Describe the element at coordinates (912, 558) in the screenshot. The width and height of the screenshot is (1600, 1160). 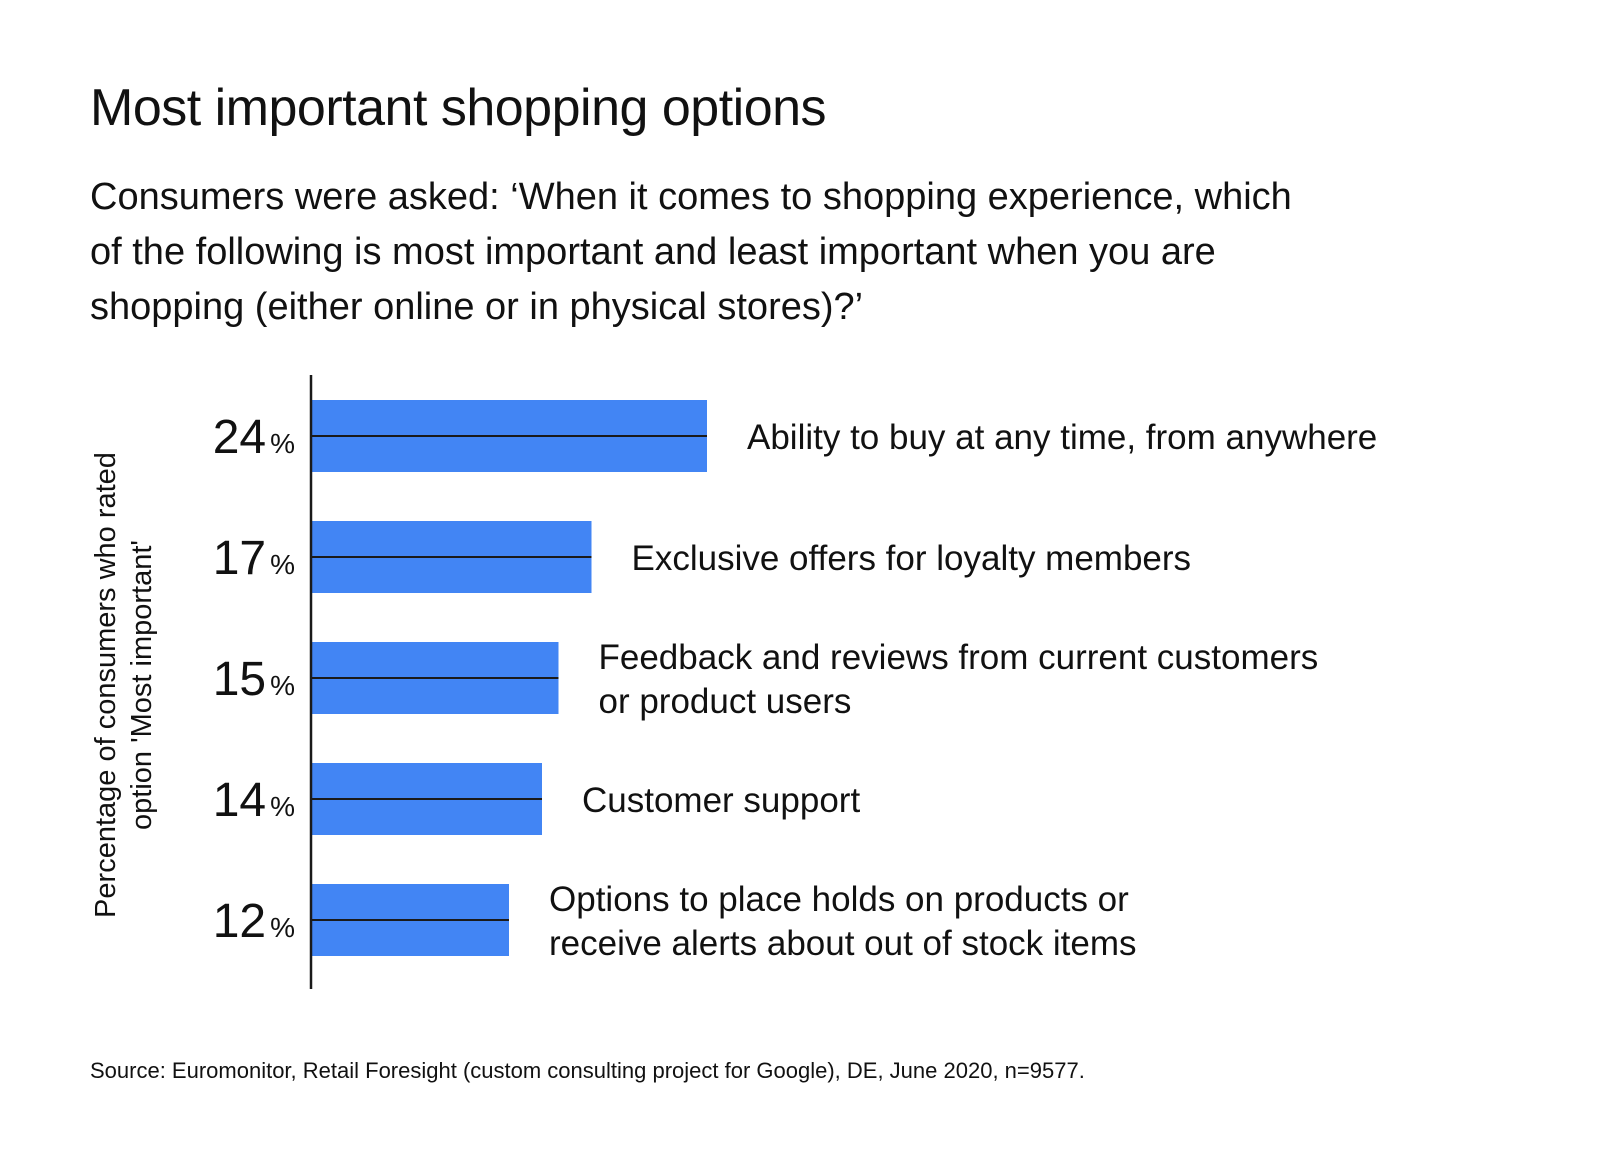
I see `category-label: Exclusive offers for loyalty members` at that location.